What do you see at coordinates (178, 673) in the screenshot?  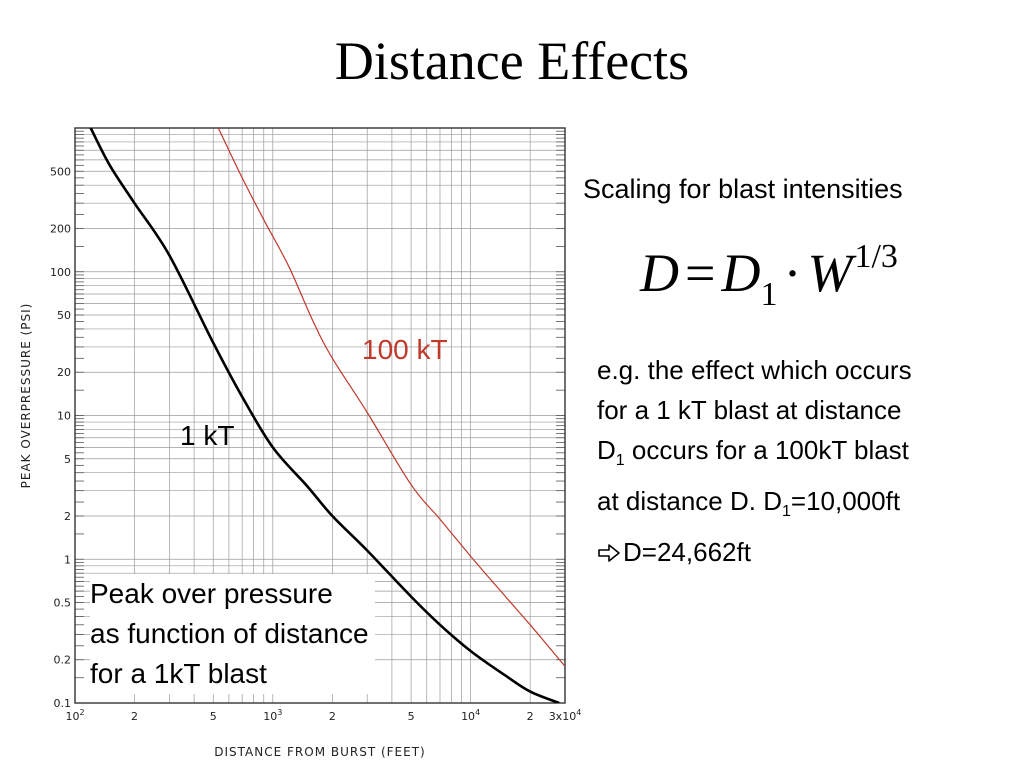 I see `chart-caption-line: for a 1kT blast` at bounding box center [178, 673].